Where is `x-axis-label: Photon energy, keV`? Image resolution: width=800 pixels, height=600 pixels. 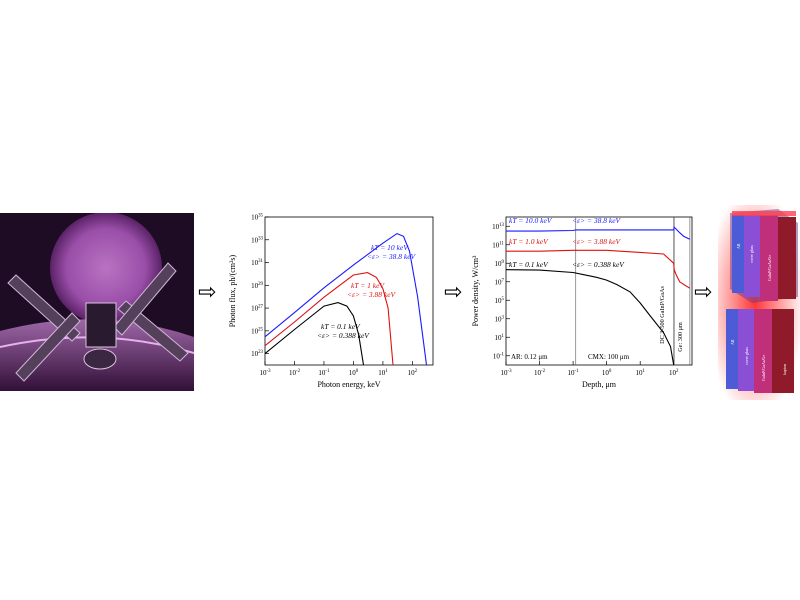
x-axis-label: Photon energy, keV is located at coordinates (348, 384).